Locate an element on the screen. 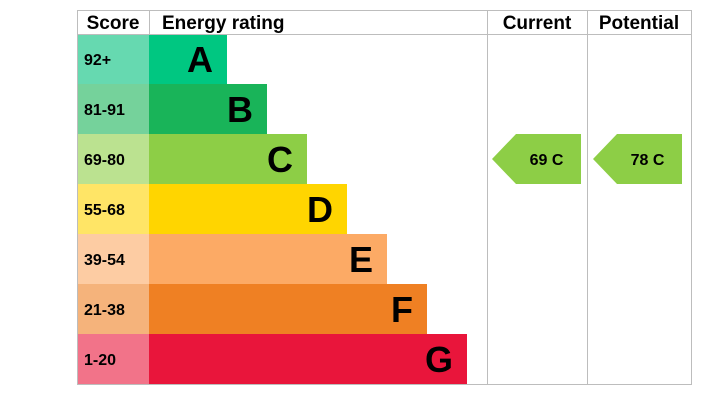 The width and height of the screenshot is (713, 403). score-range-e: 39-54 is located at coordinates (104, 260).